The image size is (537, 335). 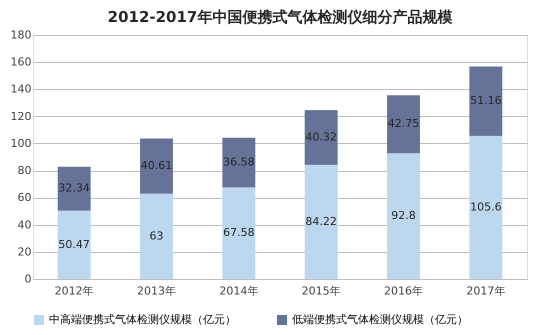 I want to click on legend-label: 低端便携式气体检测仪规模（亿元）, so click(x=380, y=319).